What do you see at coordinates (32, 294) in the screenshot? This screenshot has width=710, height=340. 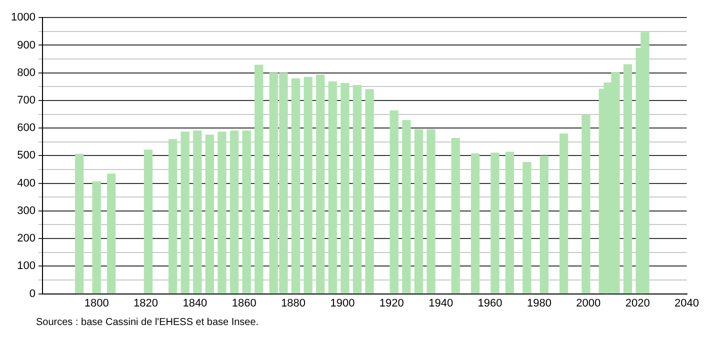 I see `y-tick-label: 0` at bounding box center [32, 294].